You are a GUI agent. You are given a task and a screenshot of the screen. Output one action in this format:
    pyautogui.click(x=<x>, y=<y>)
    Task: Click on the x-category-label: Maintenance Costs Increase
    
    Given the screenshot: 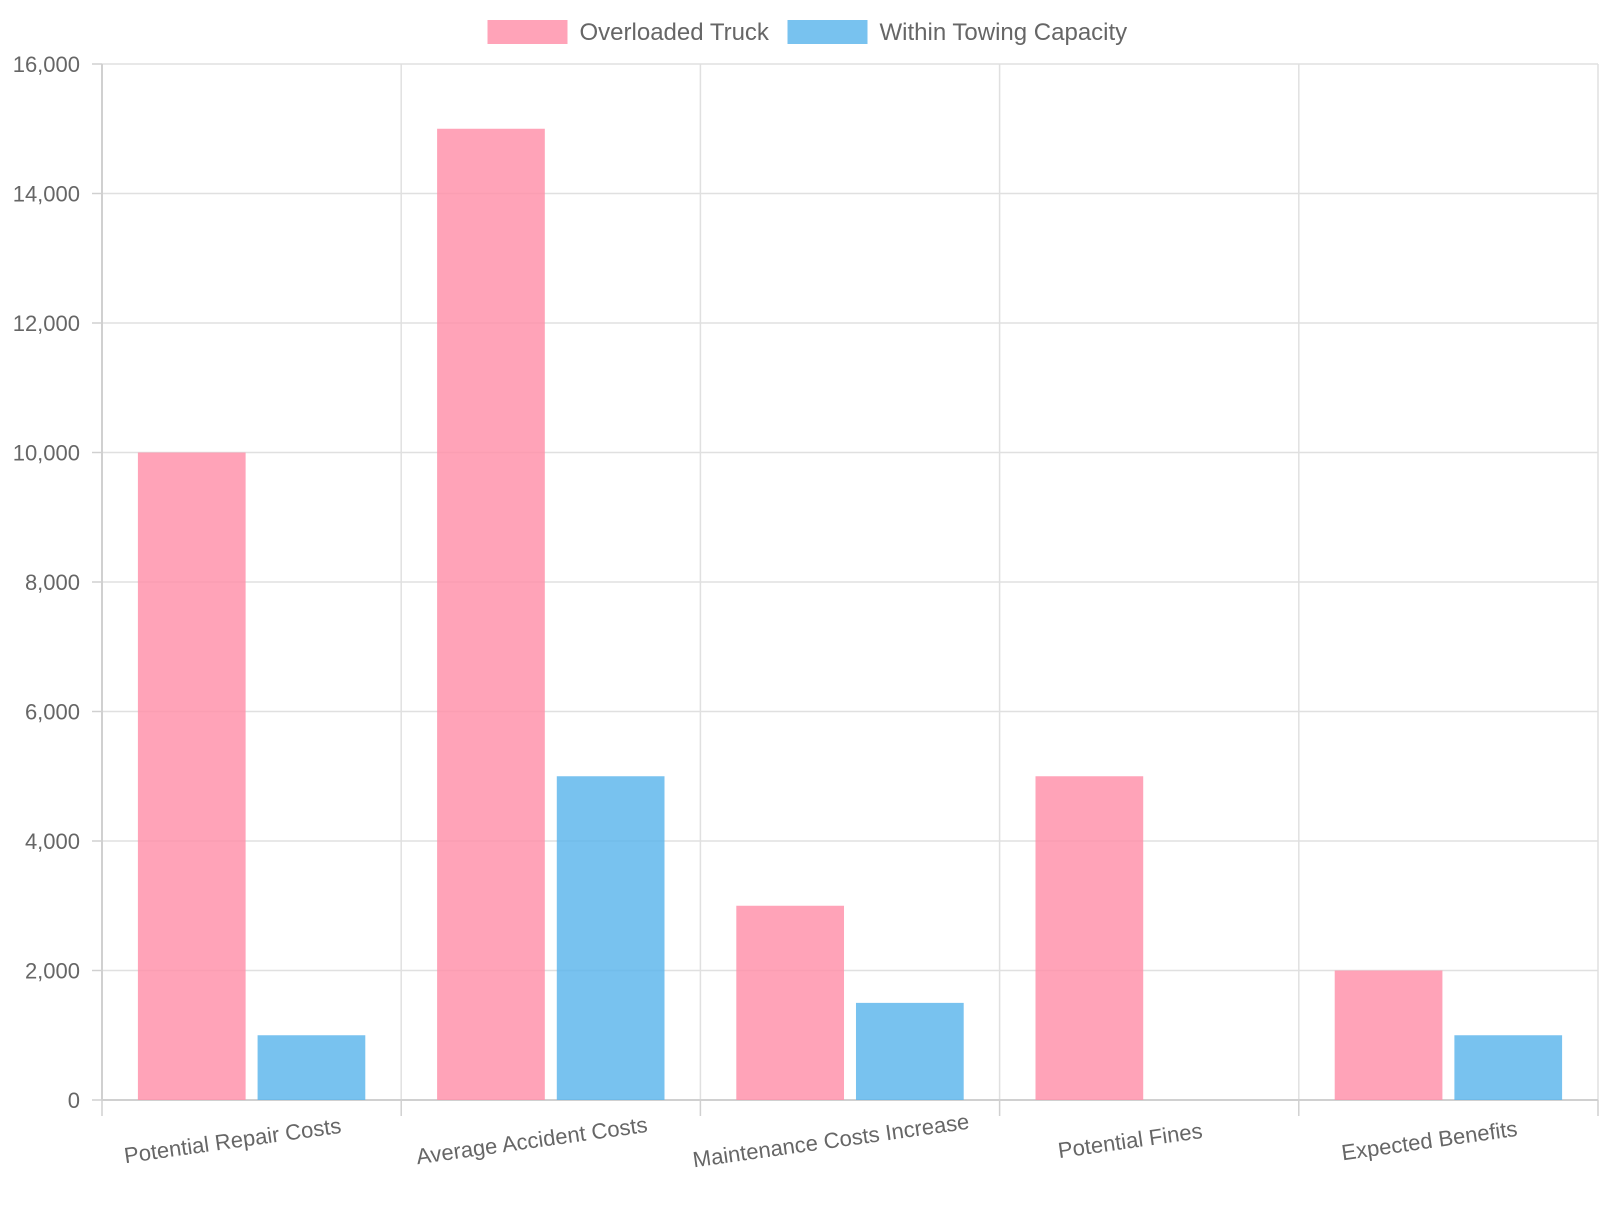 What is the action you would take?
    pyautogui.click(x=831, y=1141)
    